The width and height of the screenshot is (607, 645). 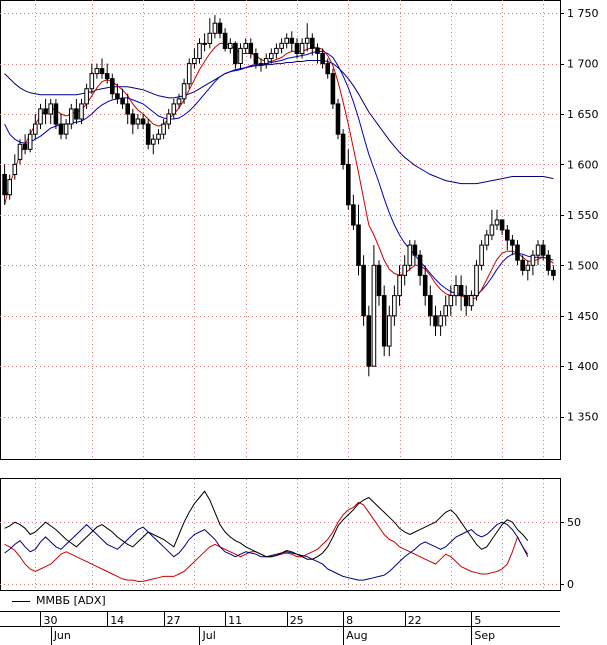 What do you see at coordinates (297, 620) in the screenshot?
I see `date-day-label: 25` at bounding box center [297, 620].